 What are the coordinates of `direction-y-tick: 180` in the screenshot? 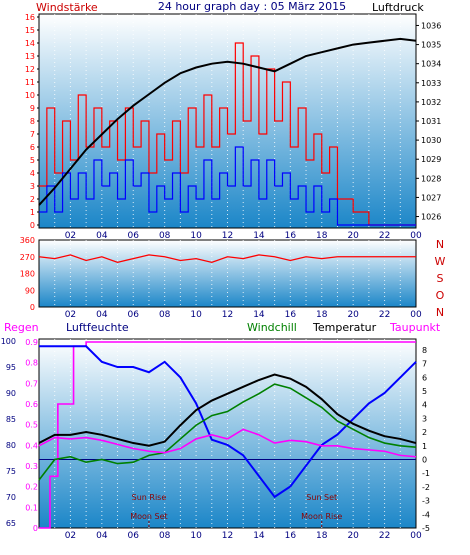 It's located at (27, 274).